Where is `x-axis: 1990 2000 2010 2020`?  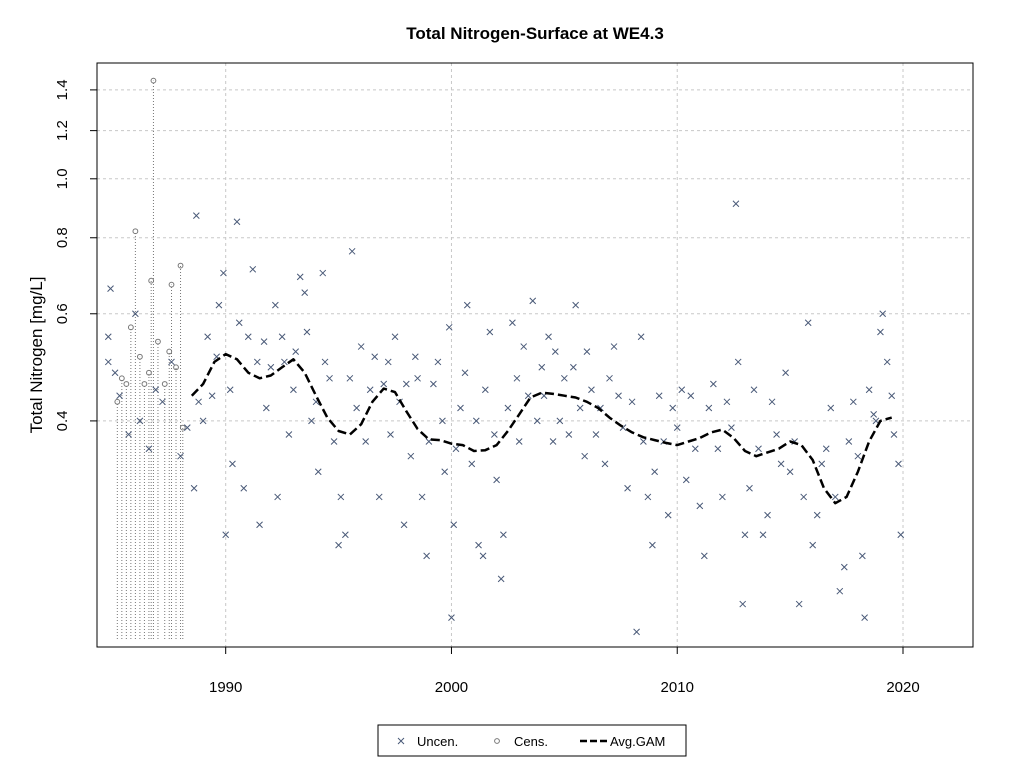
x-axis: 1990 2000 2010 2020 is located at coordinates (564, 671).